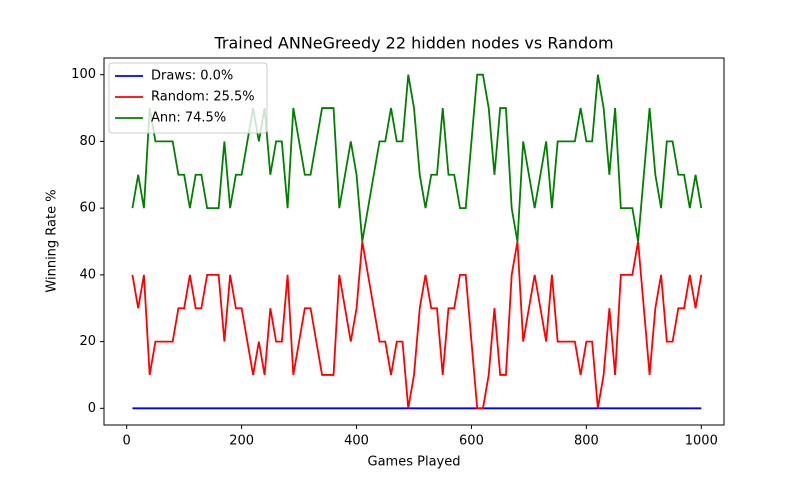  What do you see at coordinates (192, 76) in the screenshot?
I see `legend-label: Draws: 0.0%` at bounding box center [192, 76].